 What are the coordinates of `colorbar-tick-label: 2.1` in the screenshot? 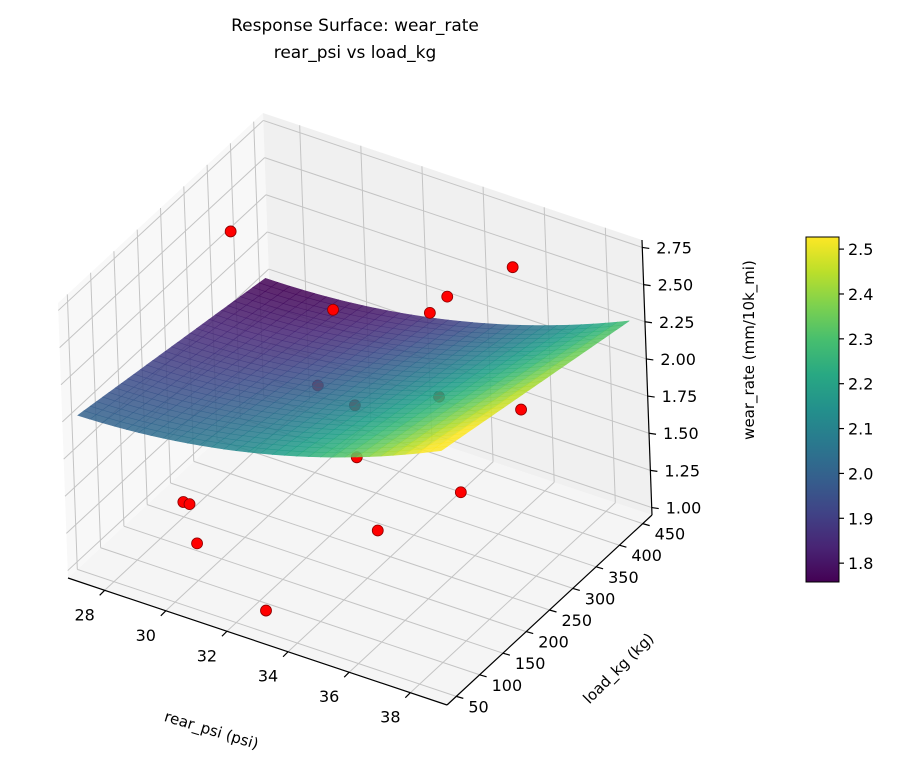 It's located at (860, 429).